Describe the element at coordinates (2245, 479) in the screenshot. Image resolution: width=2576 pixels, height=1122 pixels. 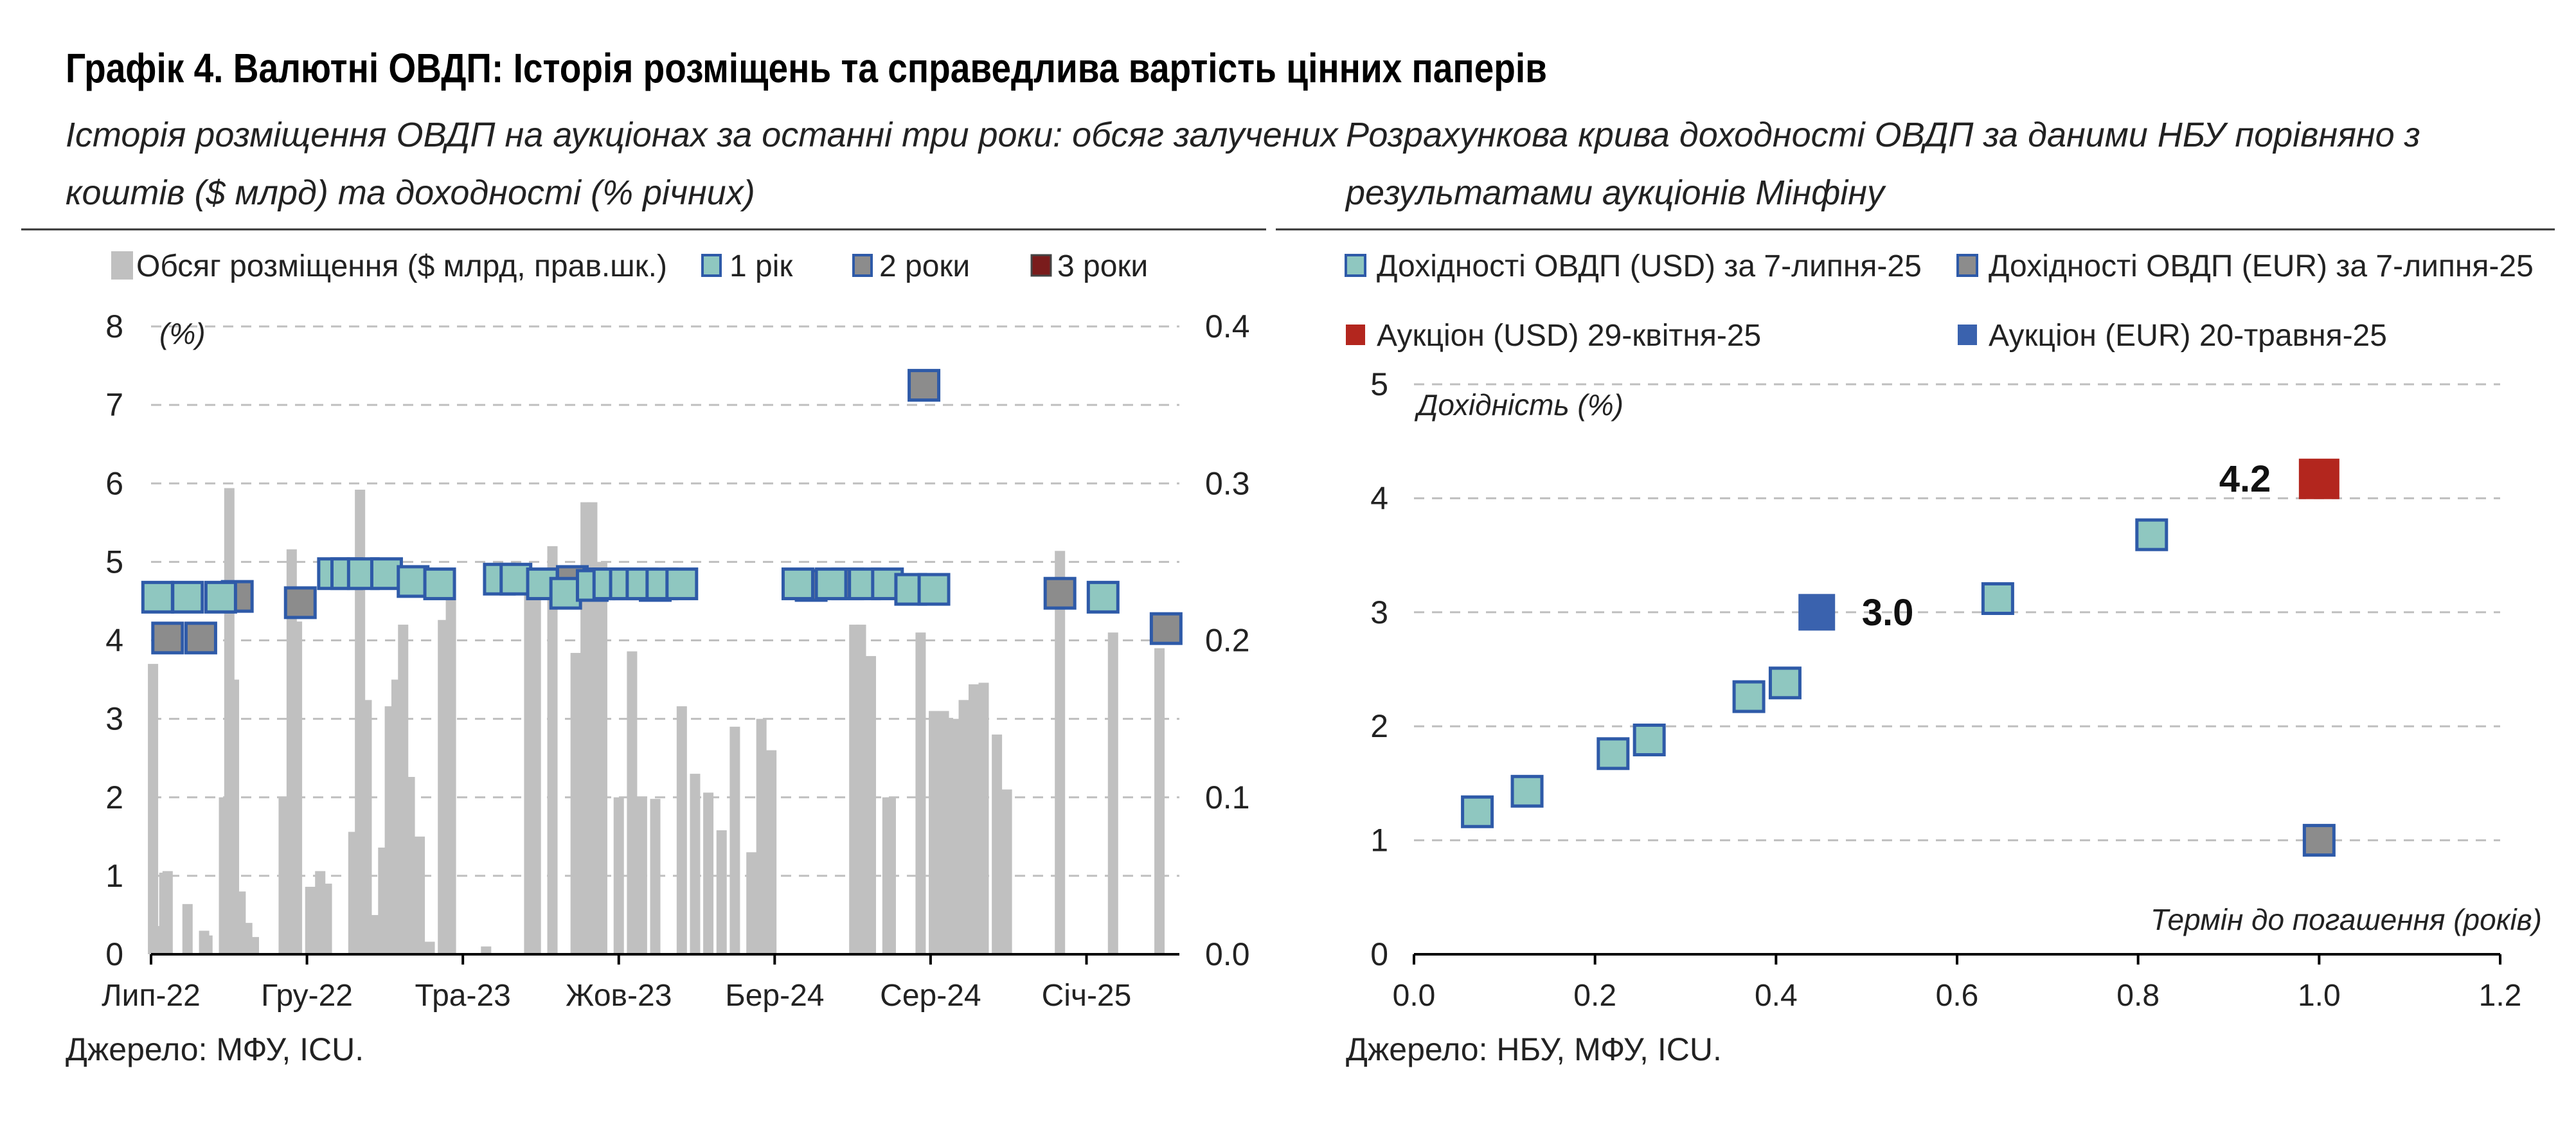
I see `data-label-usd-auction: 4.2` at that location.